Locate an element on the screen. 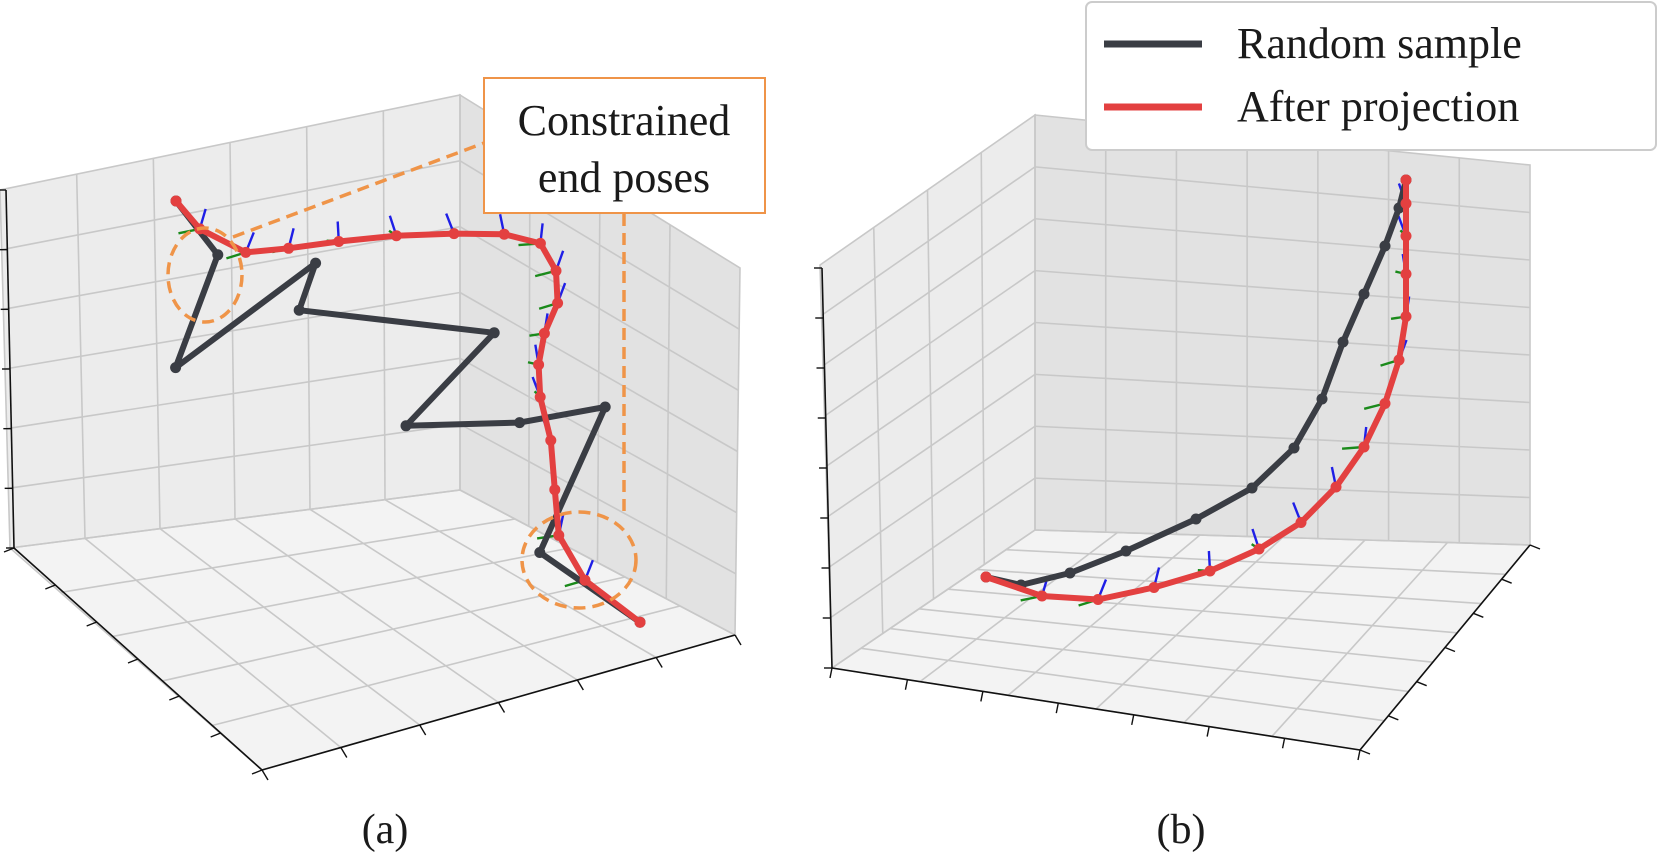  legend-projection-label: After projection is located at coordinates (1378, 106).